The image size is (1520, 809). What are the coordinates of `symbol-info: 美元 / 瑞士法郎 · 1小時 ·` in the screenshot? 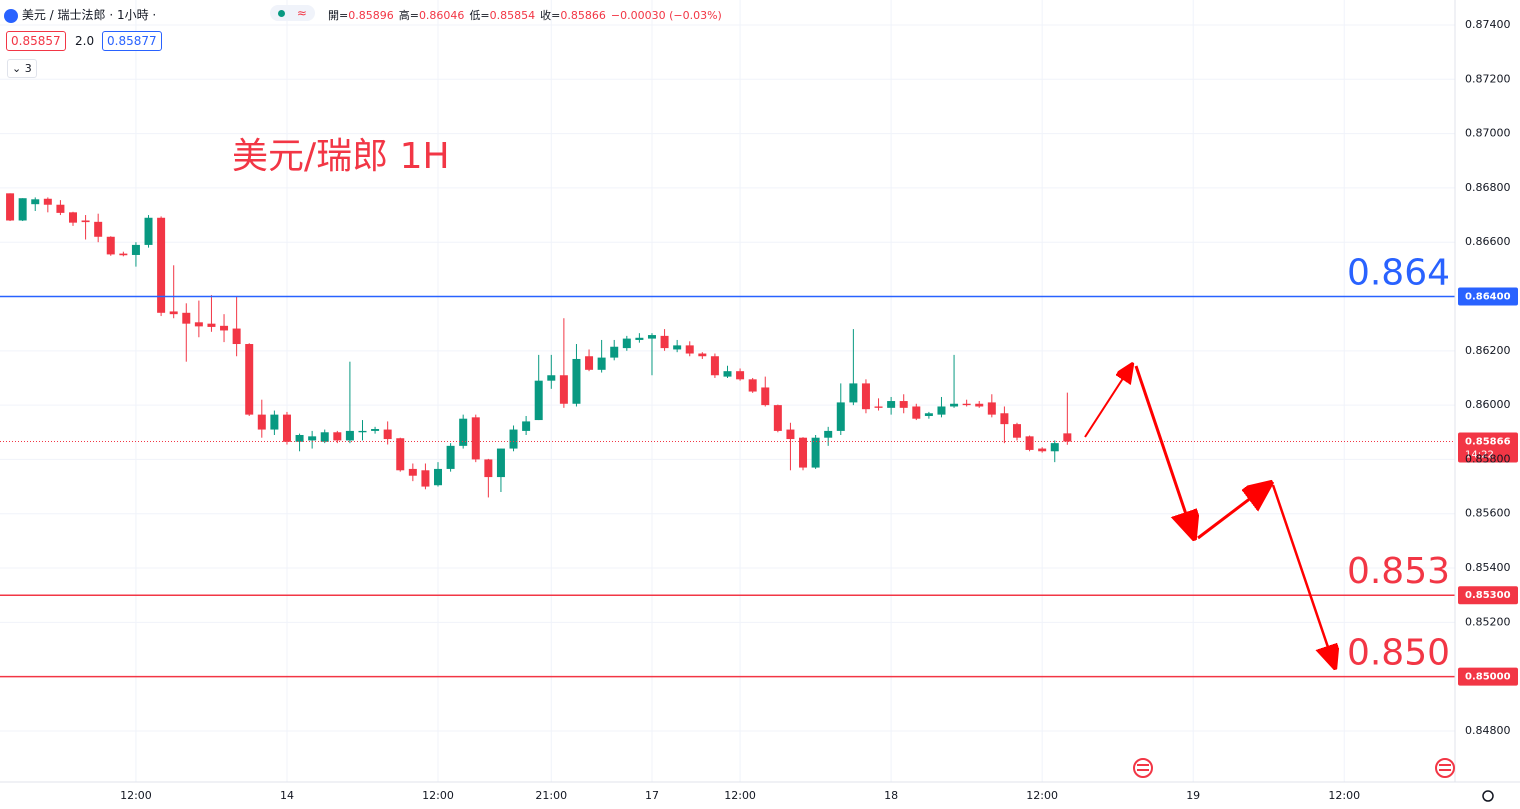 It's located at (80, 14).